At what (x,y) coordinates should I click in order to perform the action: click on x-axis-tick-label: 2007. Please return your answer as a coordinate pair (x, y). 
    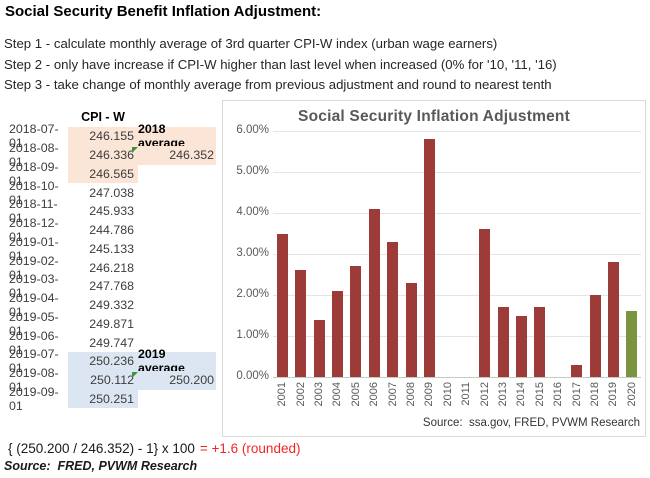
    Looking at the image, I should click on (392, 394).